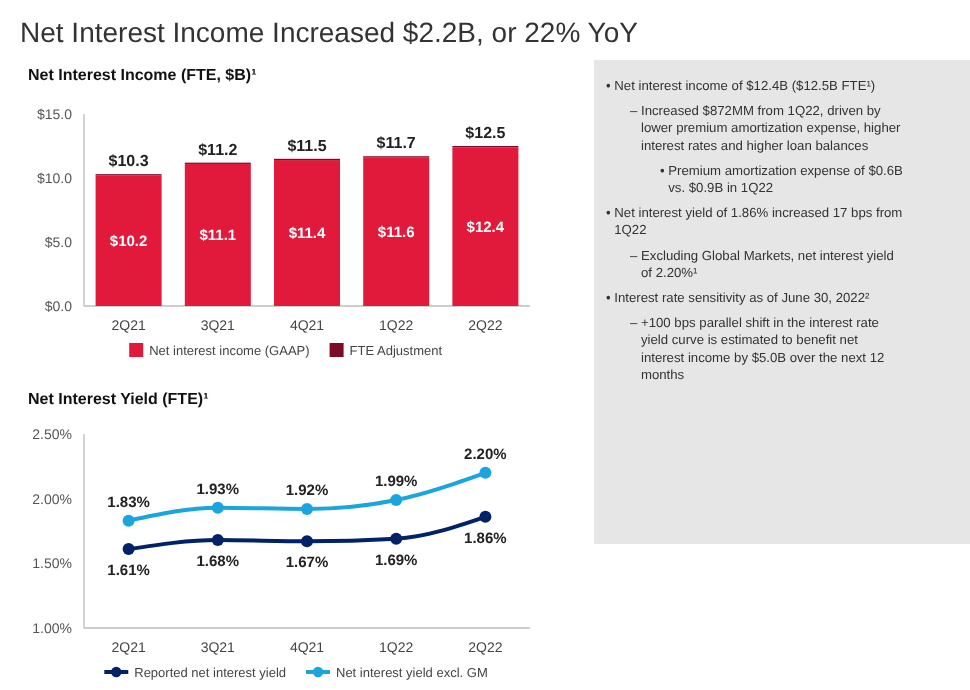 The width and height of the screenshot is (970, 690). Describe the element at coordinates (330, 32) in the screenshot. I see `chart-title: Net Interest Income Increased $2.2B, or 22% YoY` at that location.